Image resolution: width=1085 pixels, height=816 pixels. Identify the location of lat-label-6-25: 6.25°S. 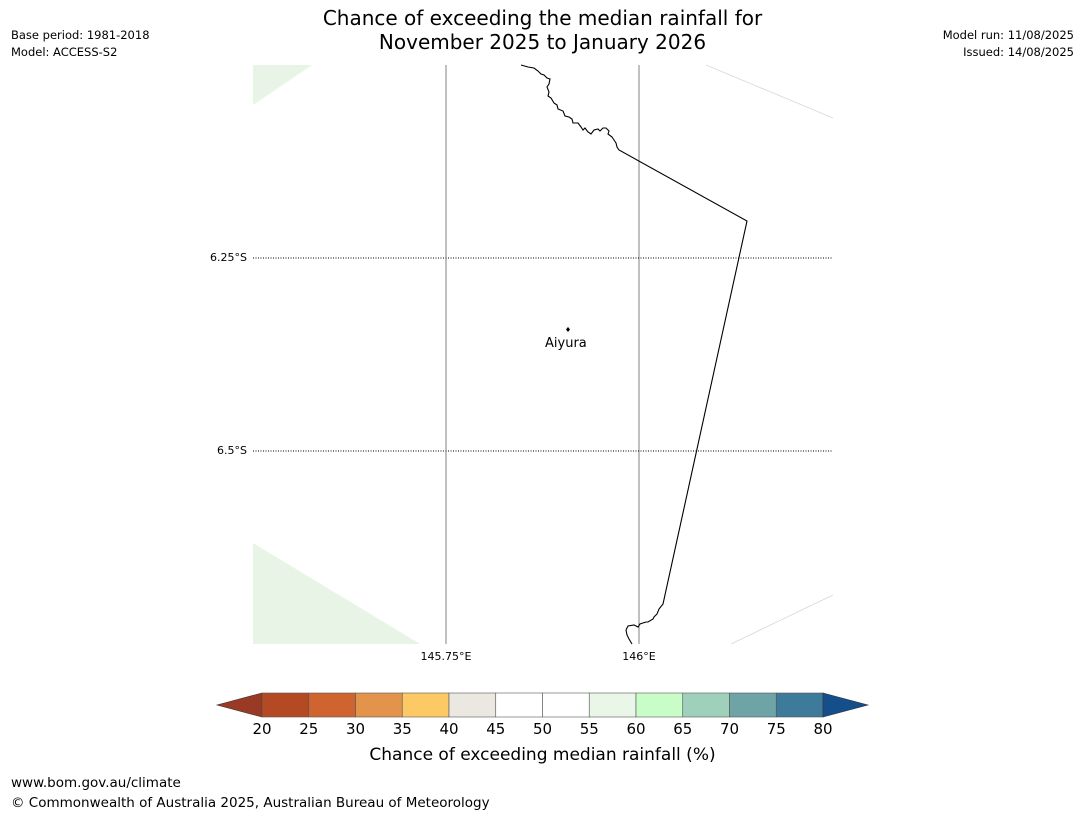
(228, 257).